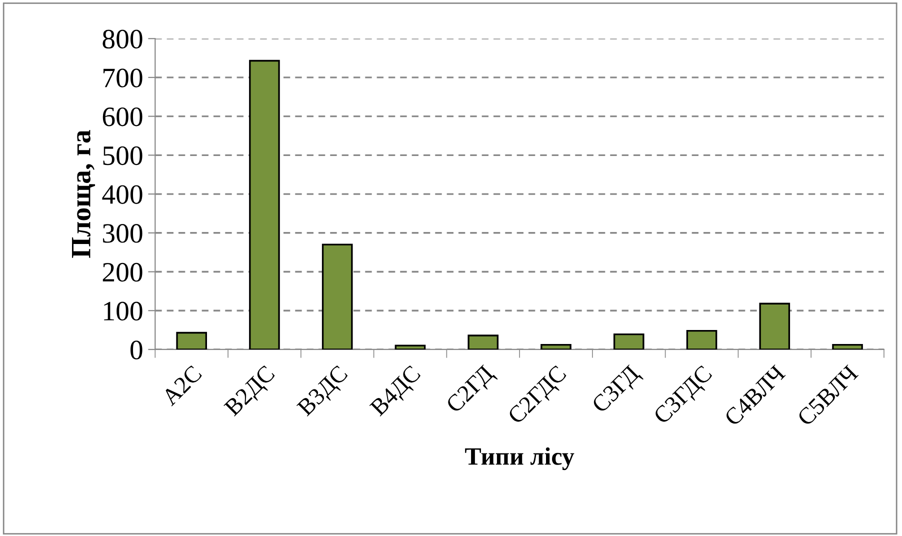 The image size is (902, 536). Describe the element at coordinates (122, 272) in the screenshot. I see `y-tick-label: 200` at that location.